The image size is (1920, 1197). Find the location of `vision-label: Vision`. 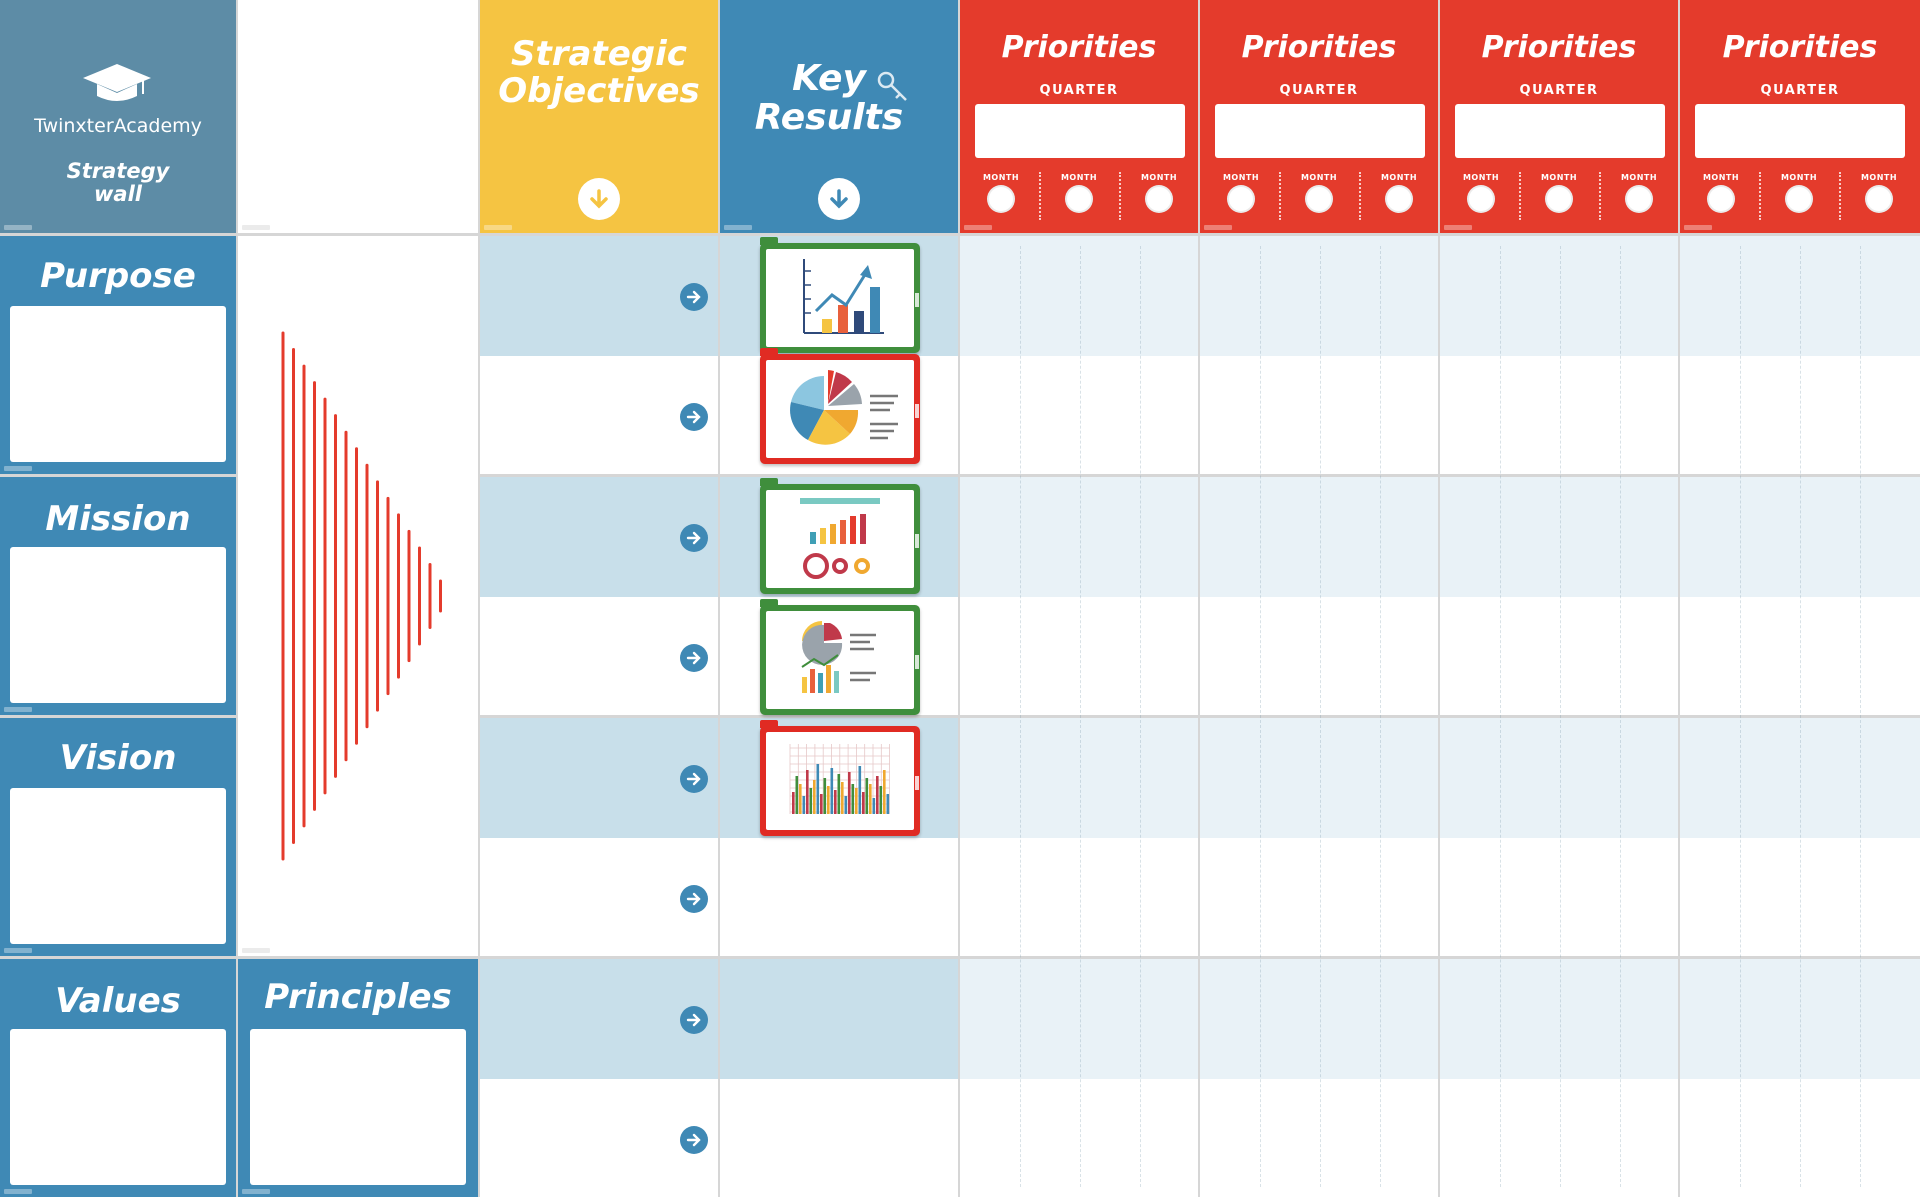

vision-label: Vision is located at coordinates (118, 758).